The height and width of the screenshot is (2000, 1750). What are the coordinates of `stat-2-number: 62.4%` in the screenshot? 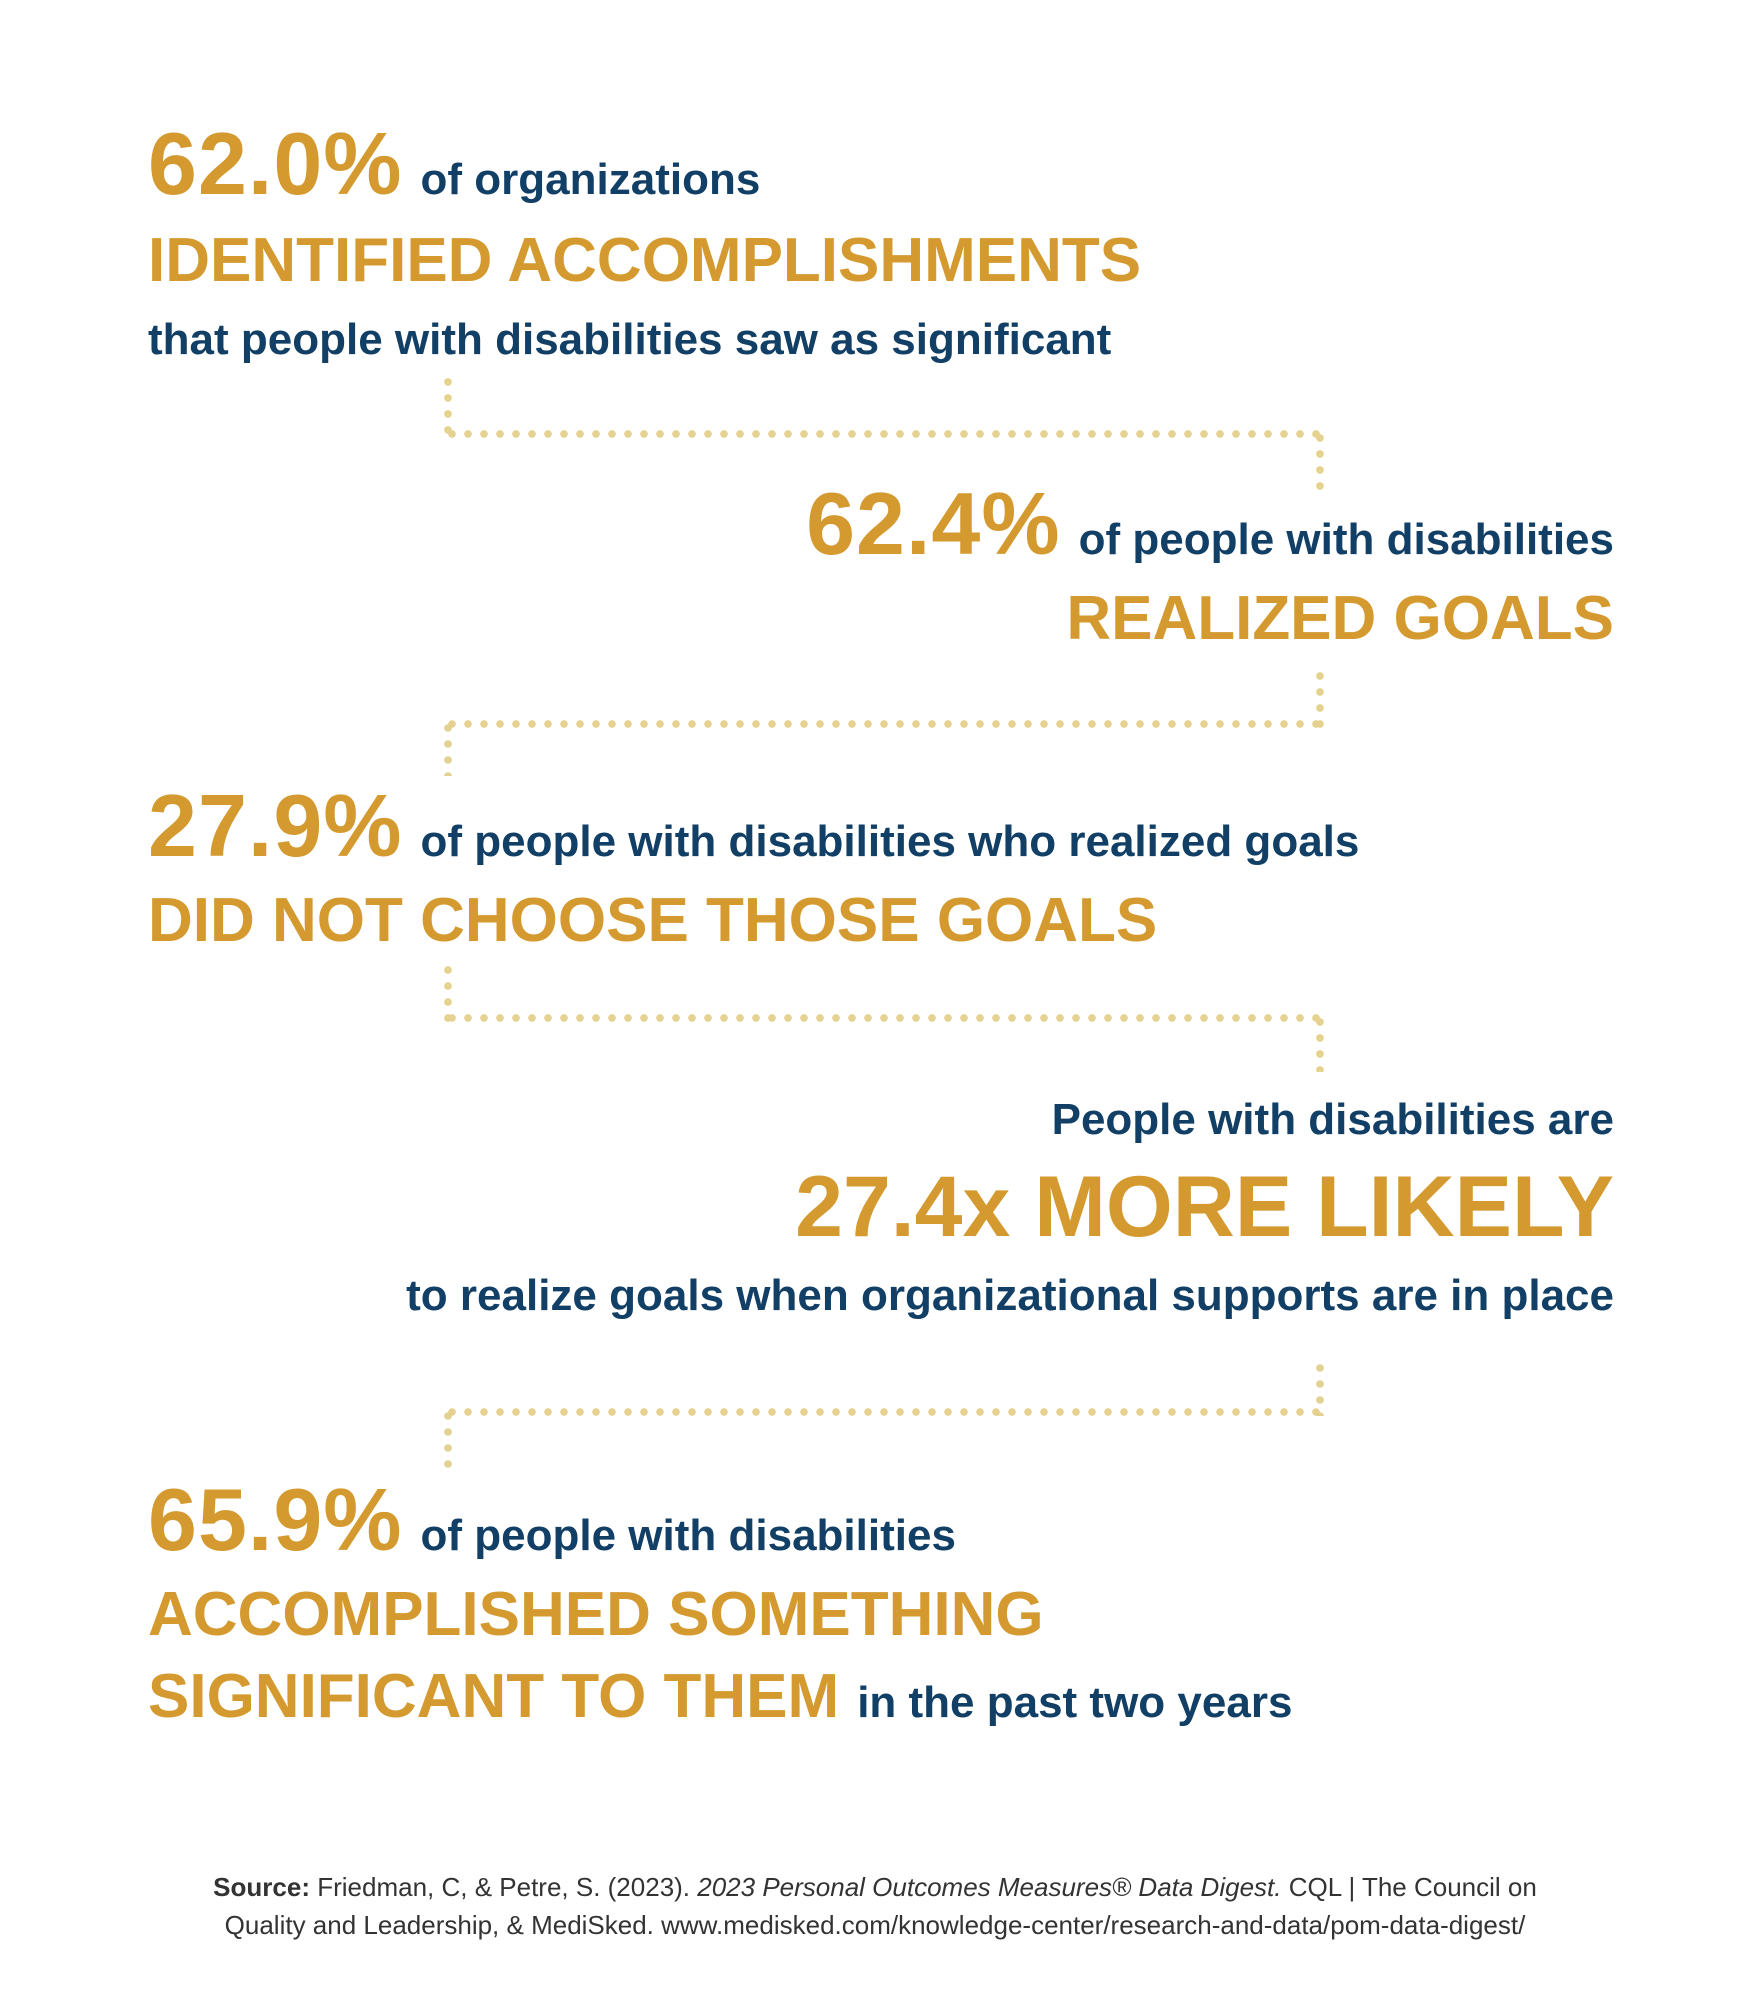 It's located at (933, 523).